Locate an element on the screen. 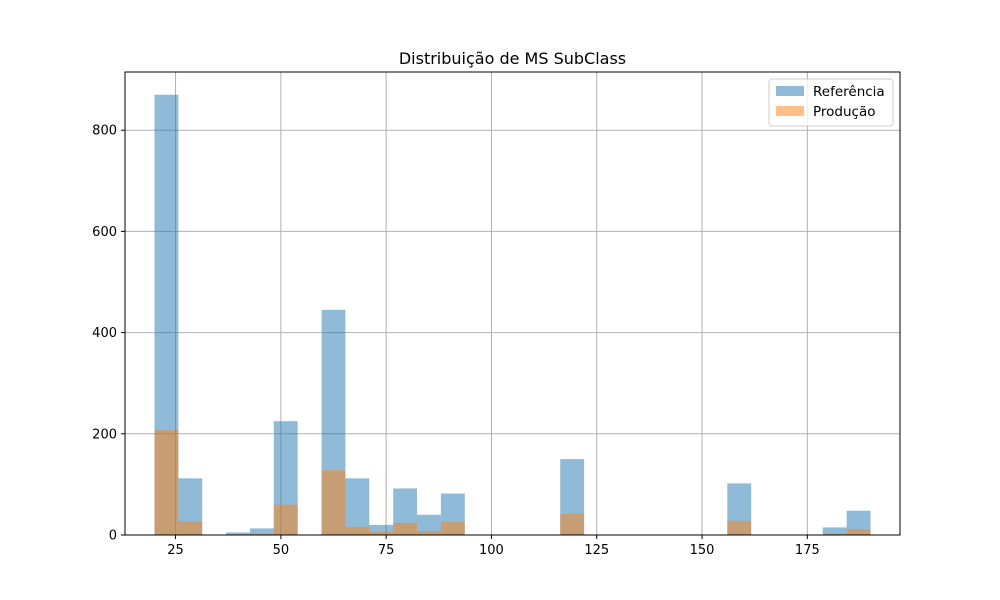 This screenshot has width=1000, height=600. chart-title: Distribuição de MS SubClass is located at coordinates (512, 58).